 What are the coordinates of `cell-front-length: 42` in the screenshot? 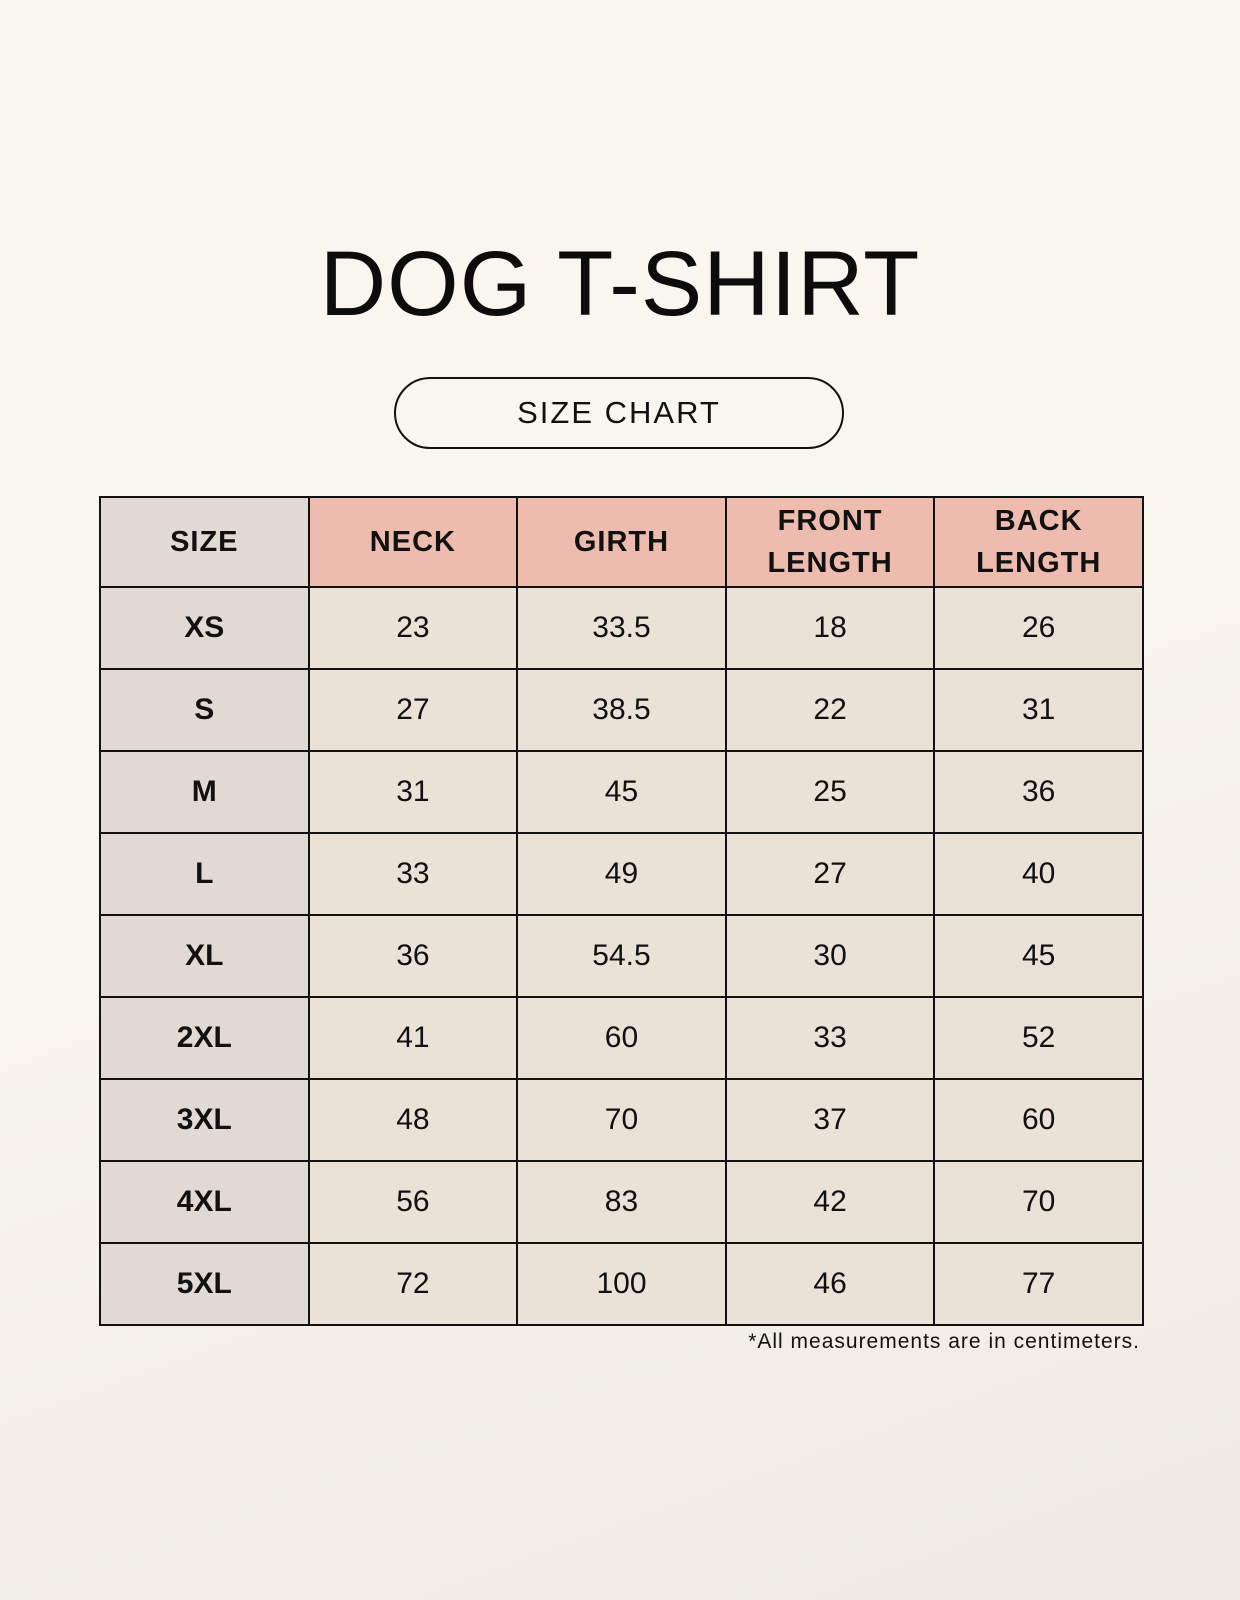 It's located at (830, 1202).